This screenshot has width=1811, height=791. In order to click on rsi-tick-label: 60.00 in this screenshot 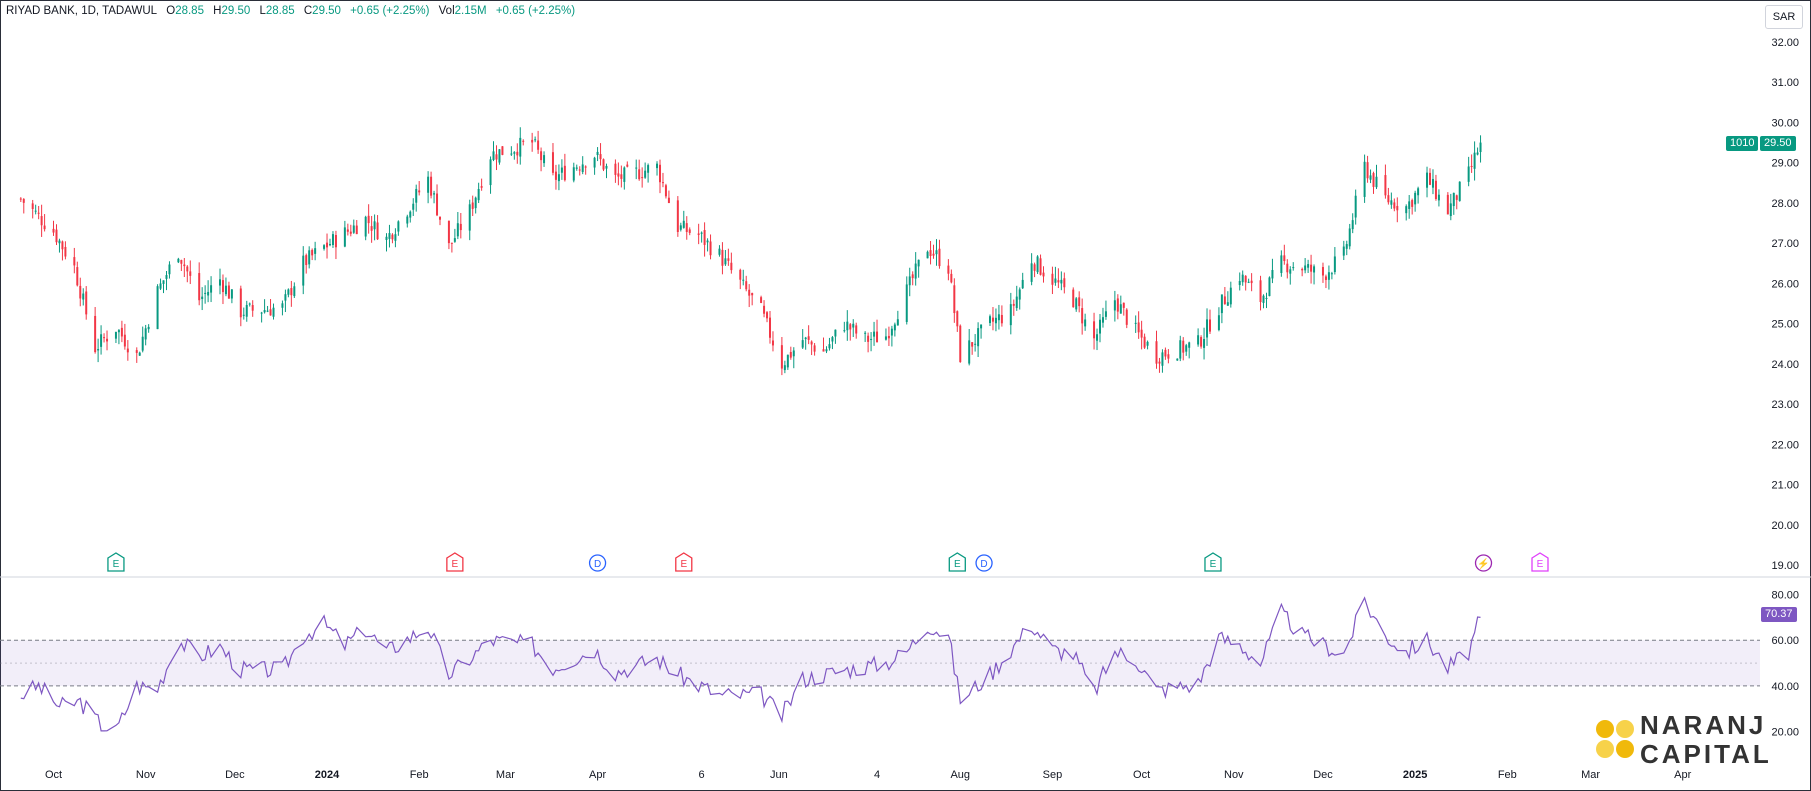, I will do `click(1785, 641)`.